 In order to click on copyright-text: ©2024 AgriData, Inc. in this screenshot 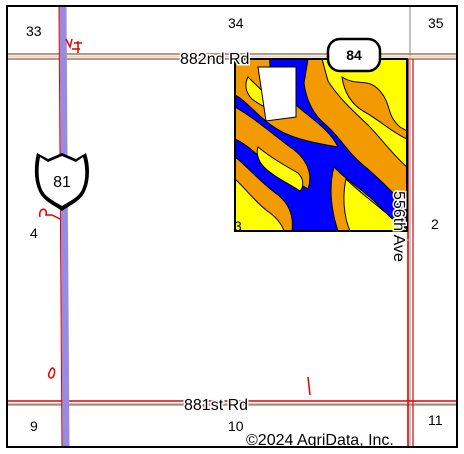, I will do `click(320, 440)`.